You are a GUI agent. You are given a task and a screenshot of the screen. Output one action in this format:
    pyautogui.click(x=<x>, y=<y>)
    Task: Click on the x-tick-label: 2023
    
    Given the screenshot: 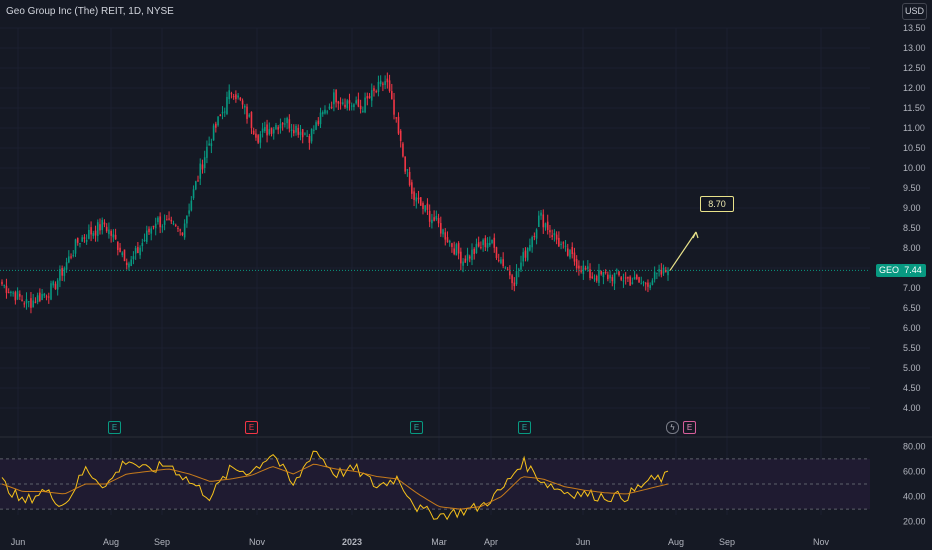 What is the action you would take?
    pyautogui.click(x=352, y=542)
    